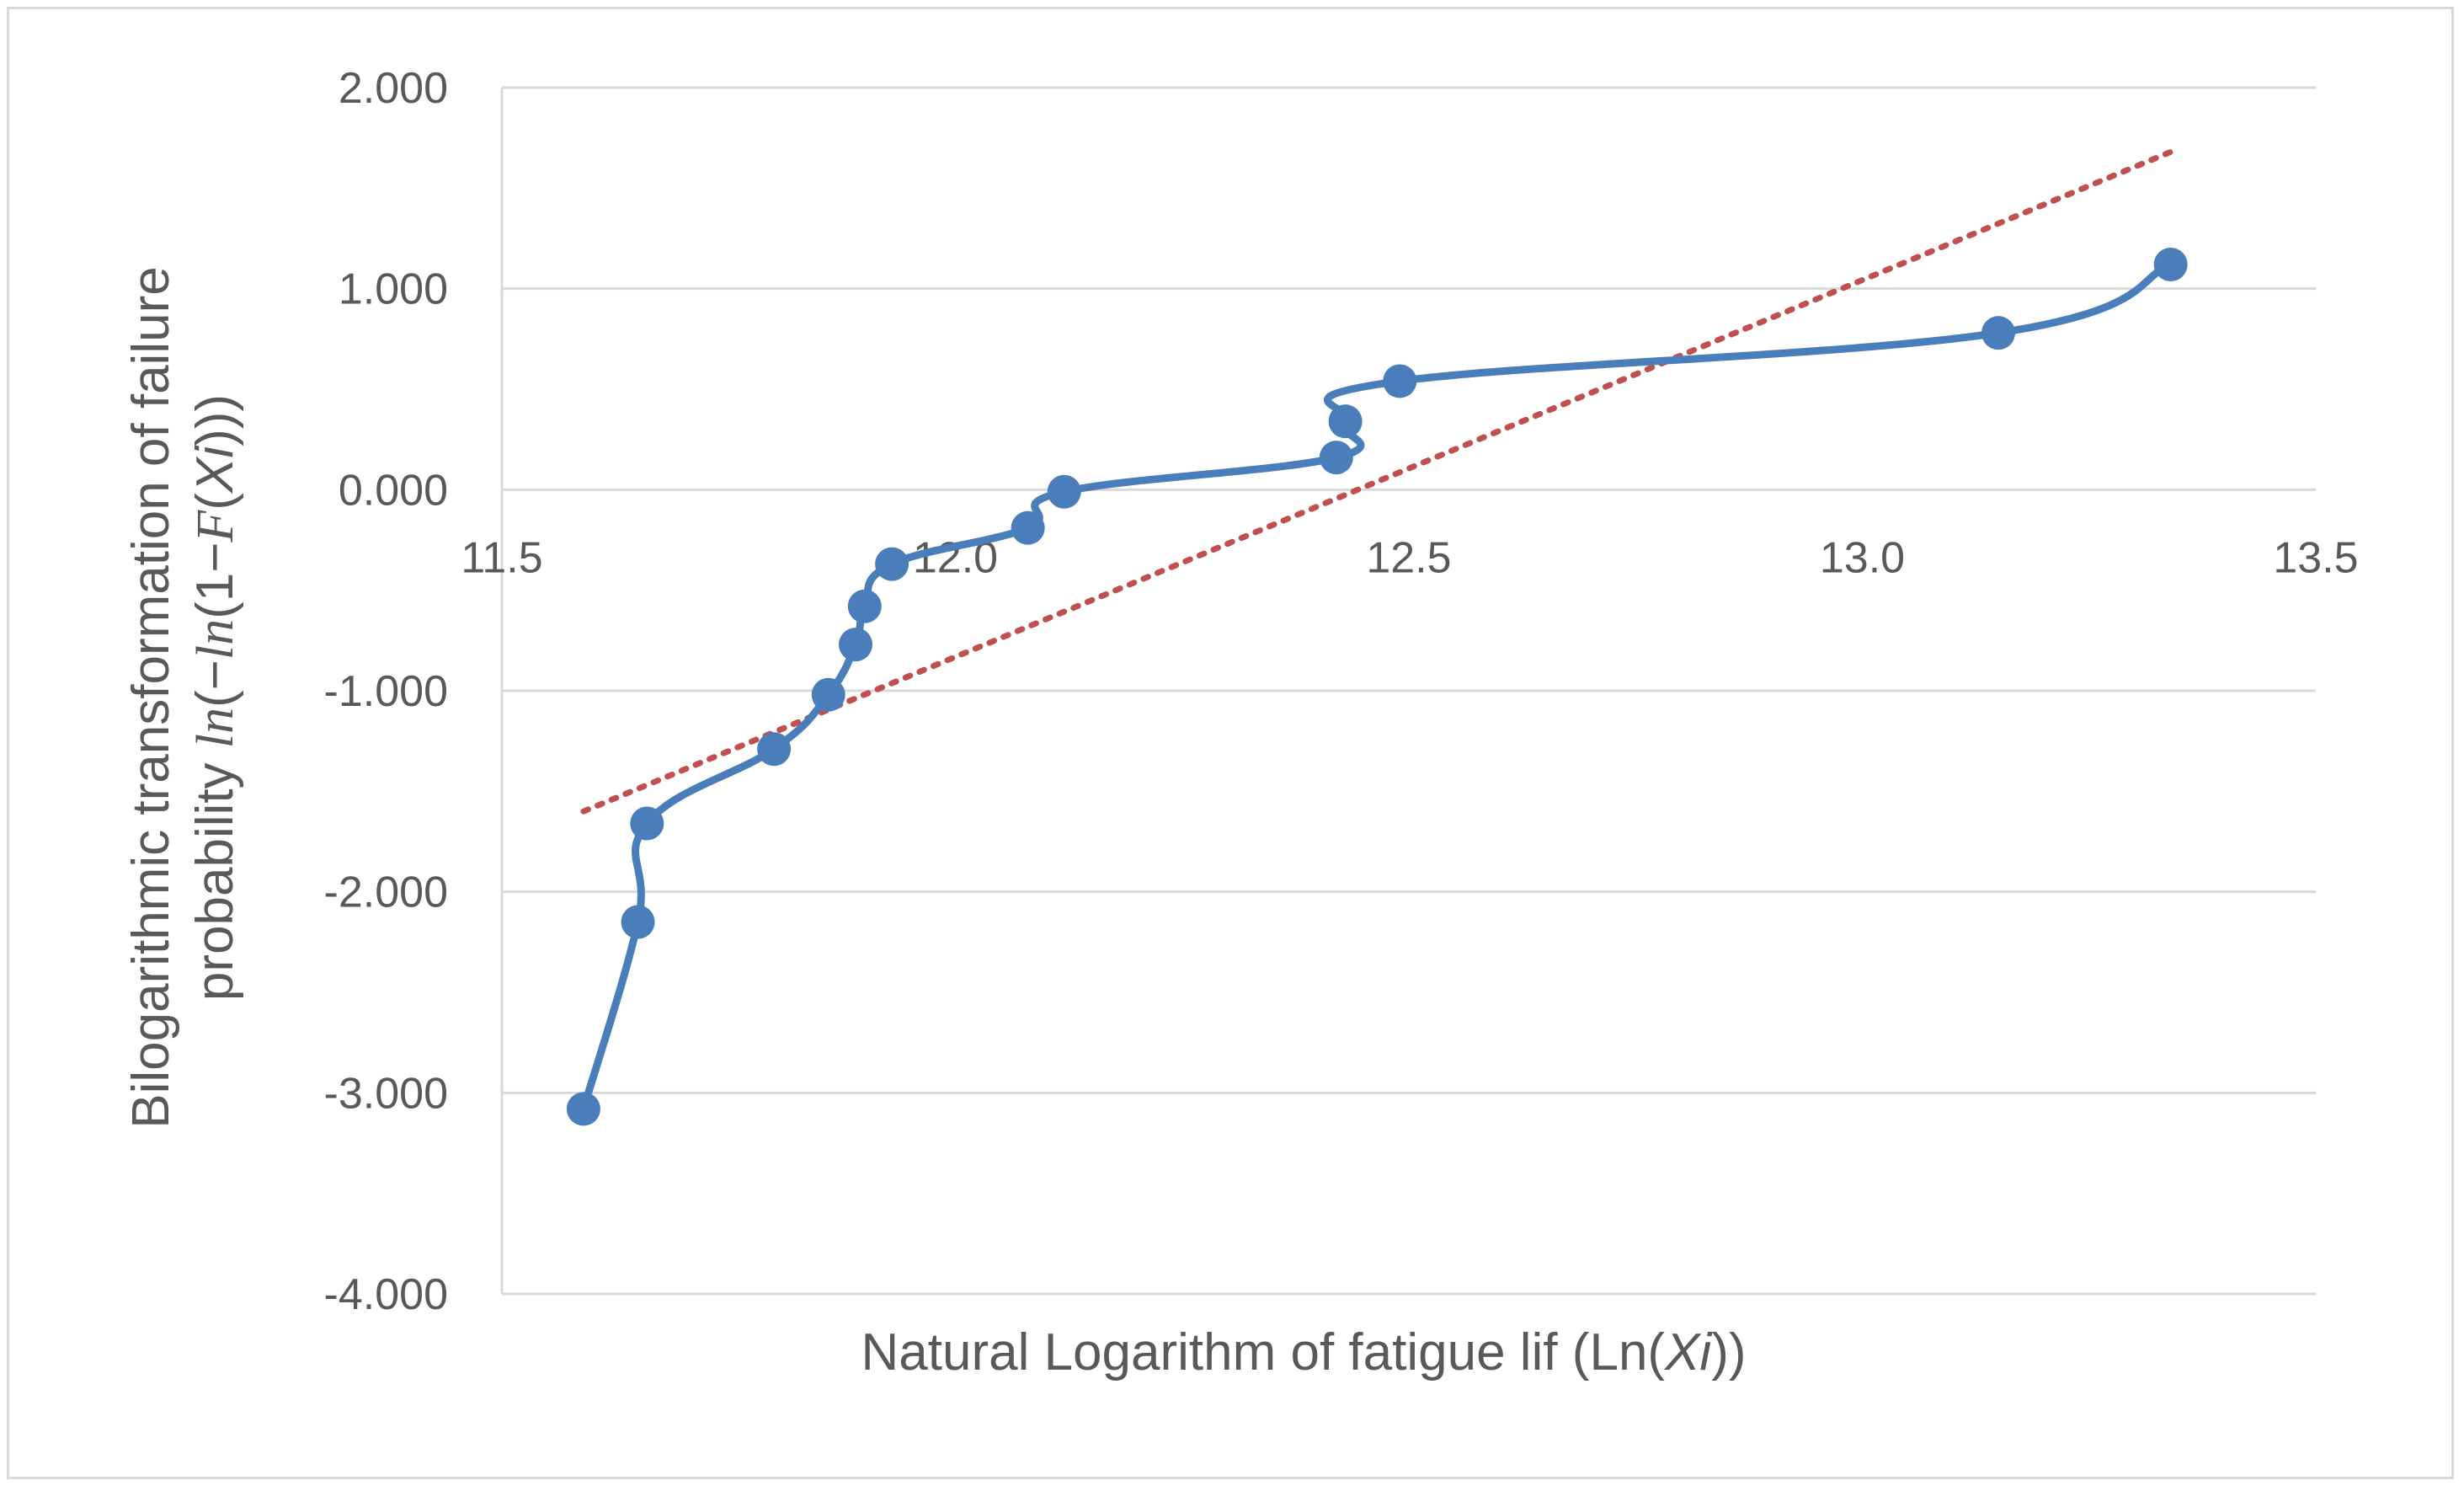 This screenshot has height=1491, width=2464. I want to click on y-axis-label-line1: Bilogarithmic transformation of failure, so click(151, 697).